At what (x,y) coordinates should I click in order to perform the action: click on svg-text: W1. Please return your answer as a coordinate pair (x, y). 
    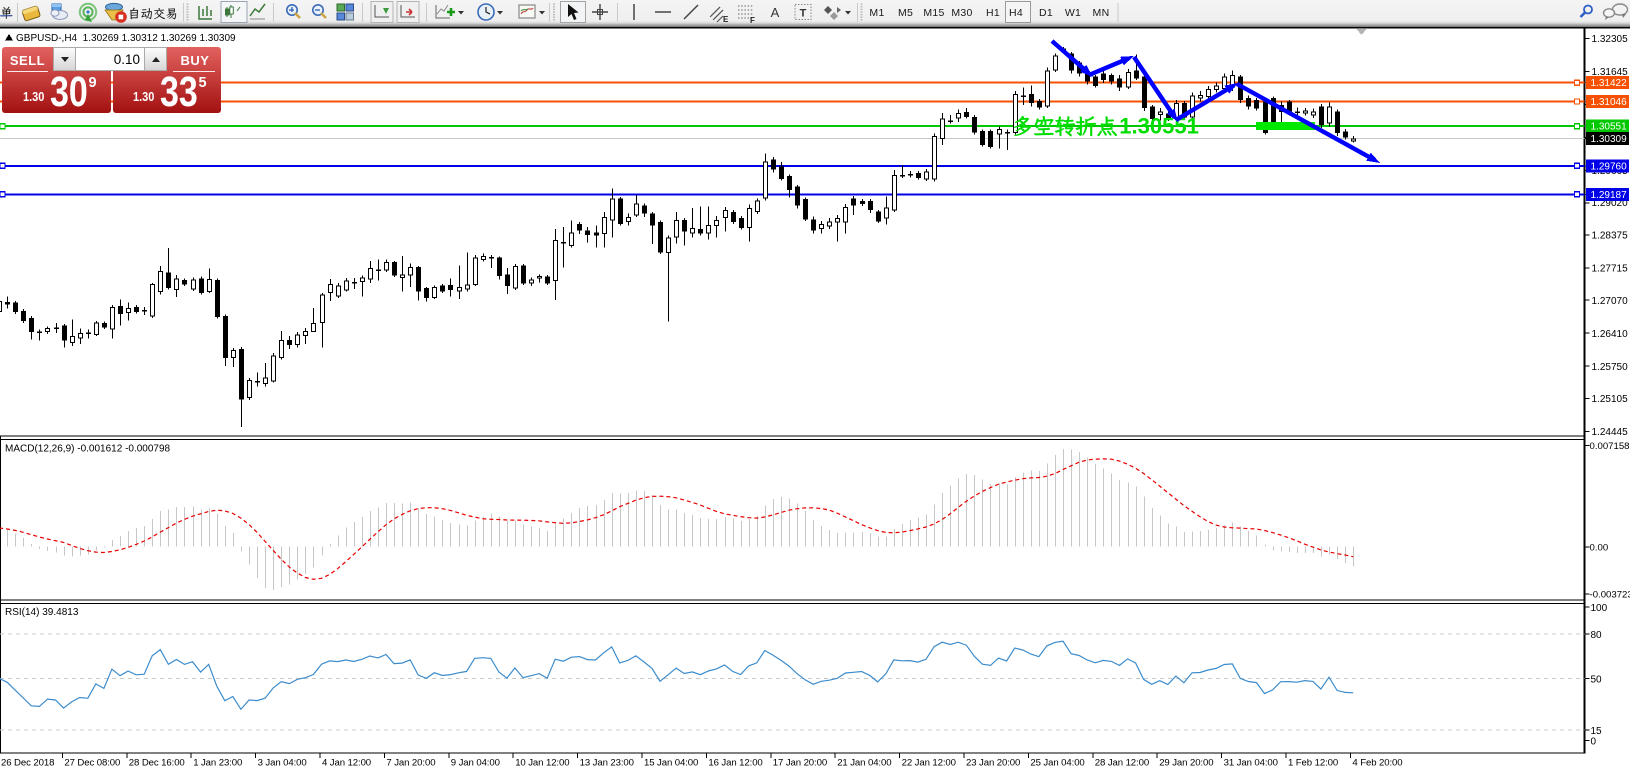
    Looking at the image, I should click on (1073, 13).